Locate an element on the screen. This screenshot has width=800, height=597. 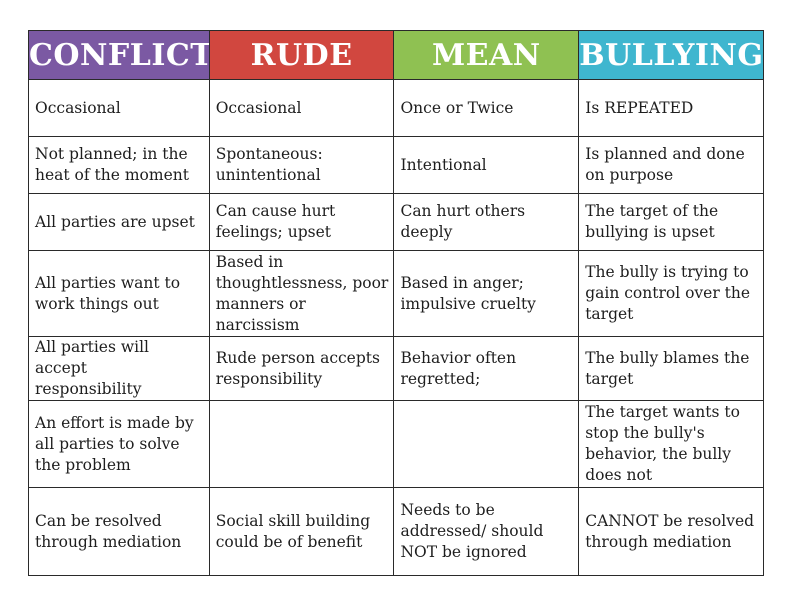
cell-bullying: The target of the bullying is upset is located at coordinates (671, 222).